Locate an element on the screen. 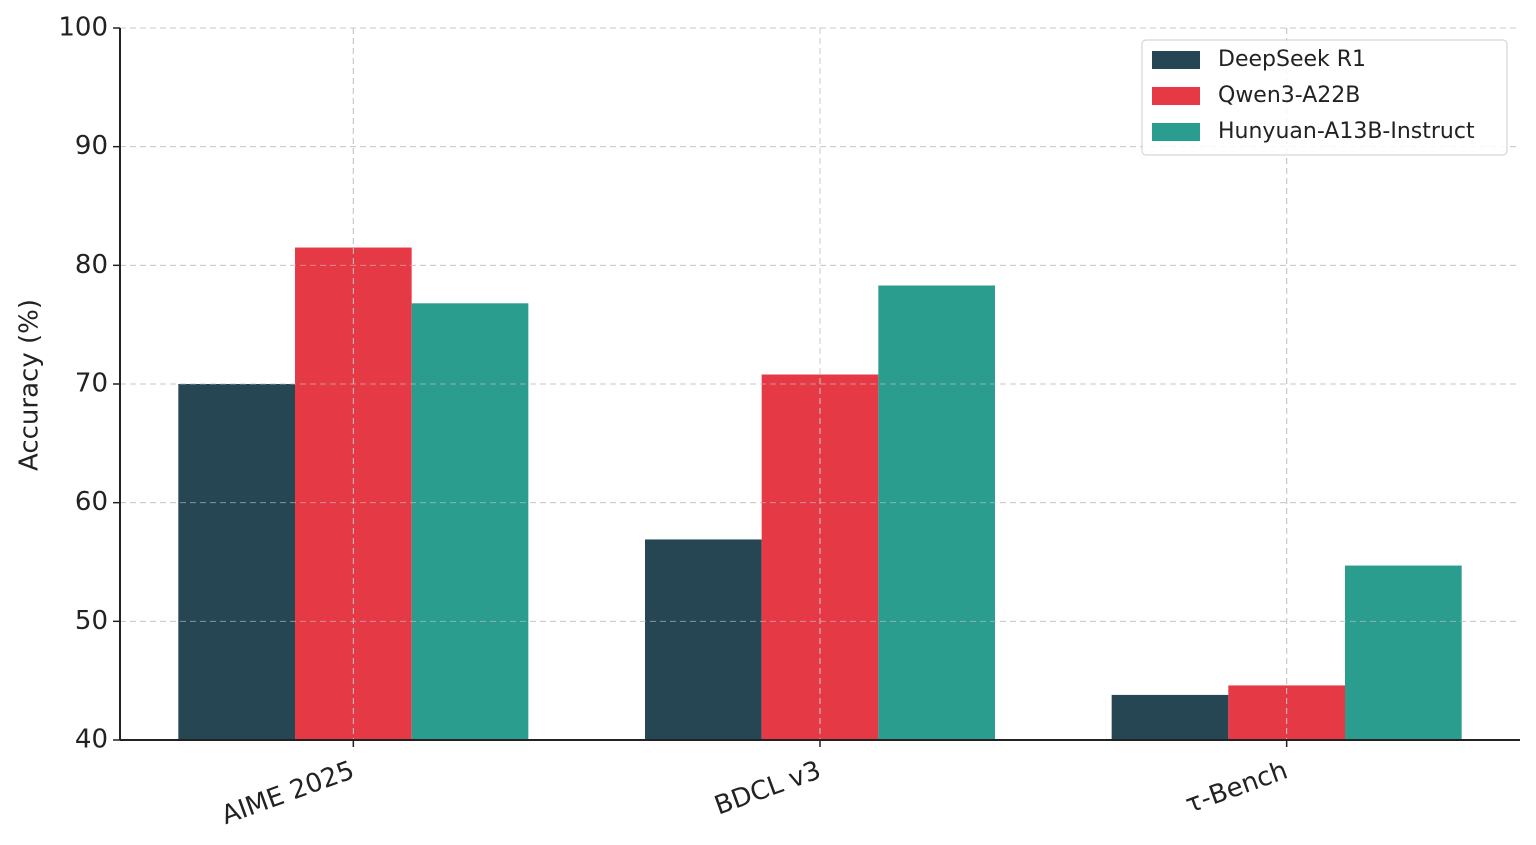 This screenshot has height=845, width=1536. y-tick-label: 60 is located at coordinates (91, 502).